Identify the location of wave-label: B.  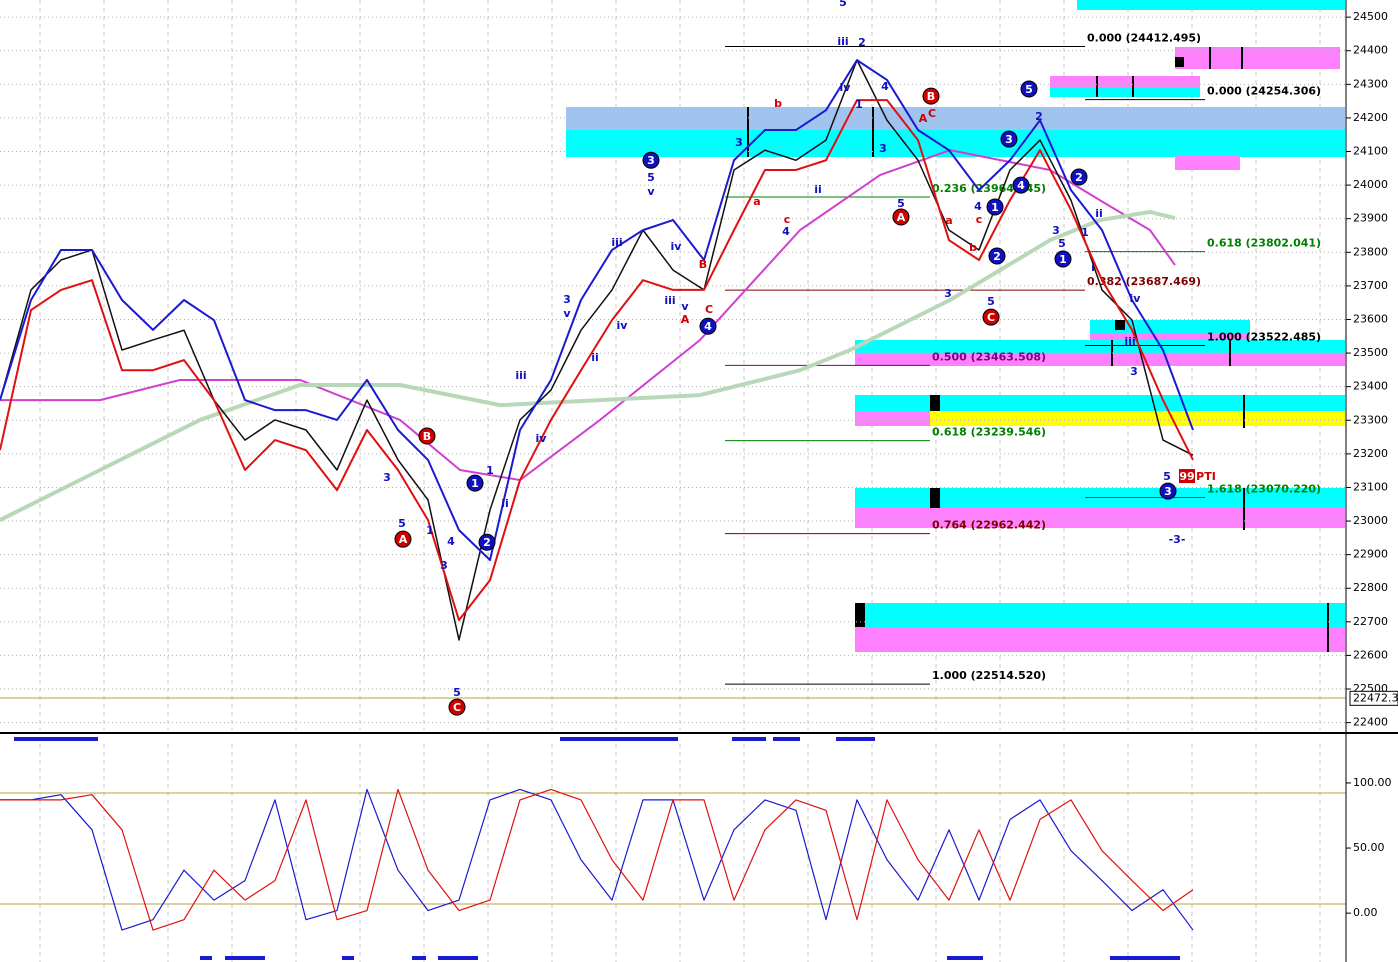
(931, 96).